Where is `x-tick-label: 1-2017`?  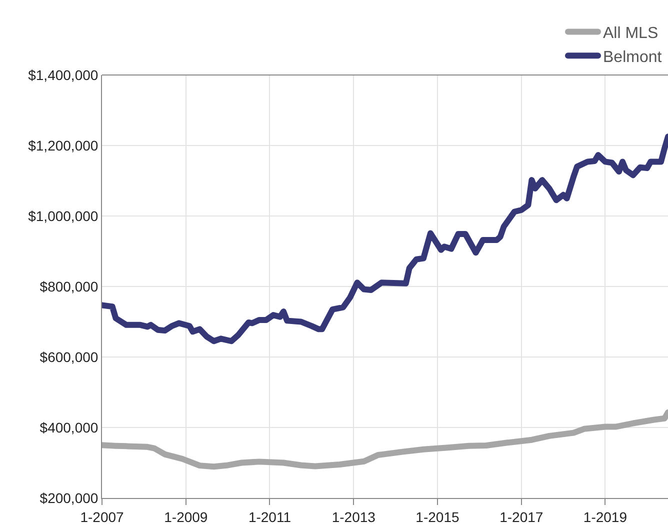 x-tick-label: 1-2017 is located at coordinates (522, 516).